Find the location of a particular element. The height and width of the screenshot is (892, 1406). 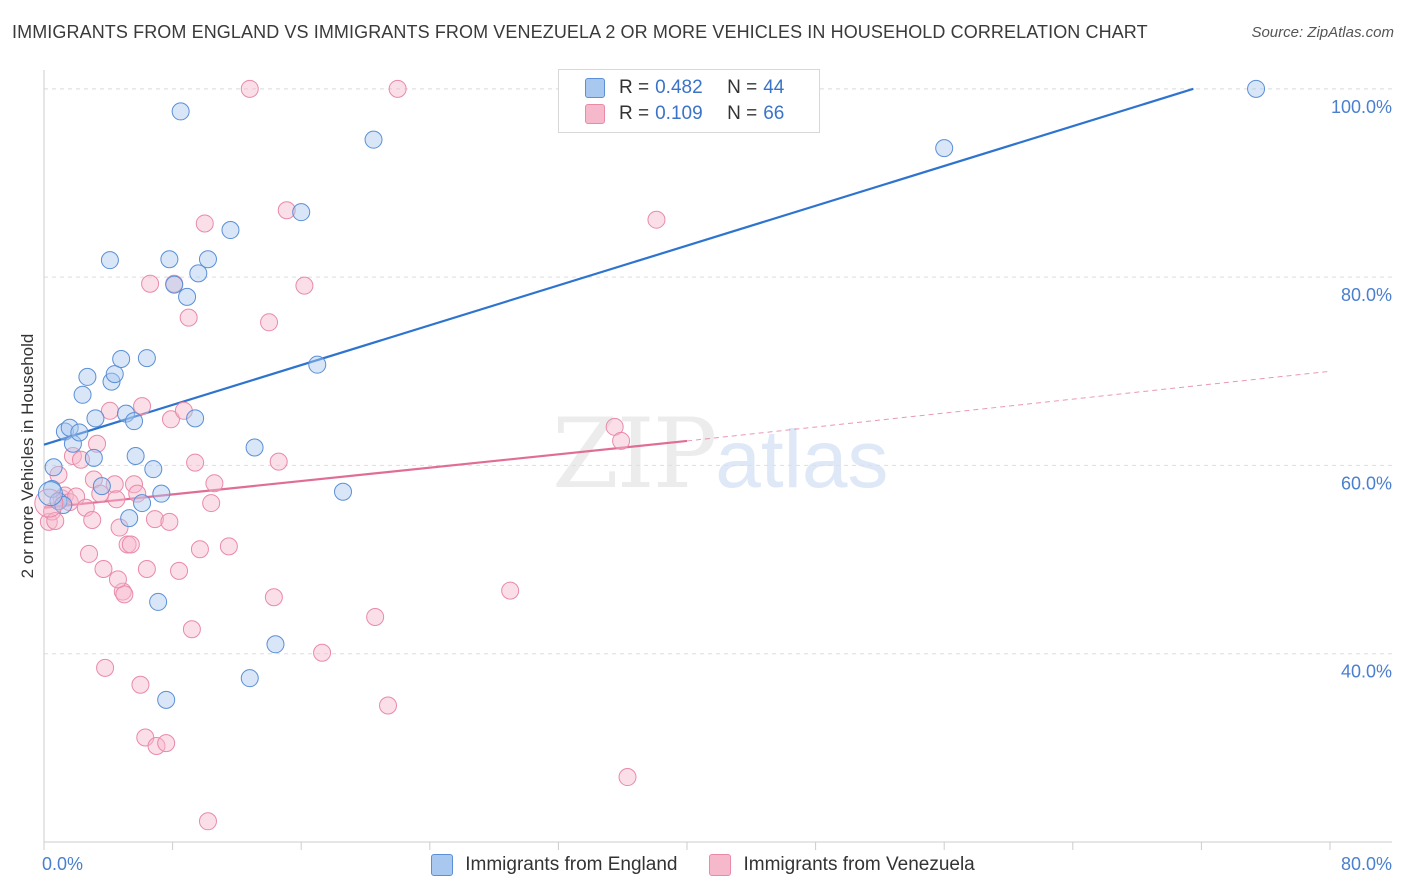

legend-england-n-label: N = is located at coordinates (742, 87).